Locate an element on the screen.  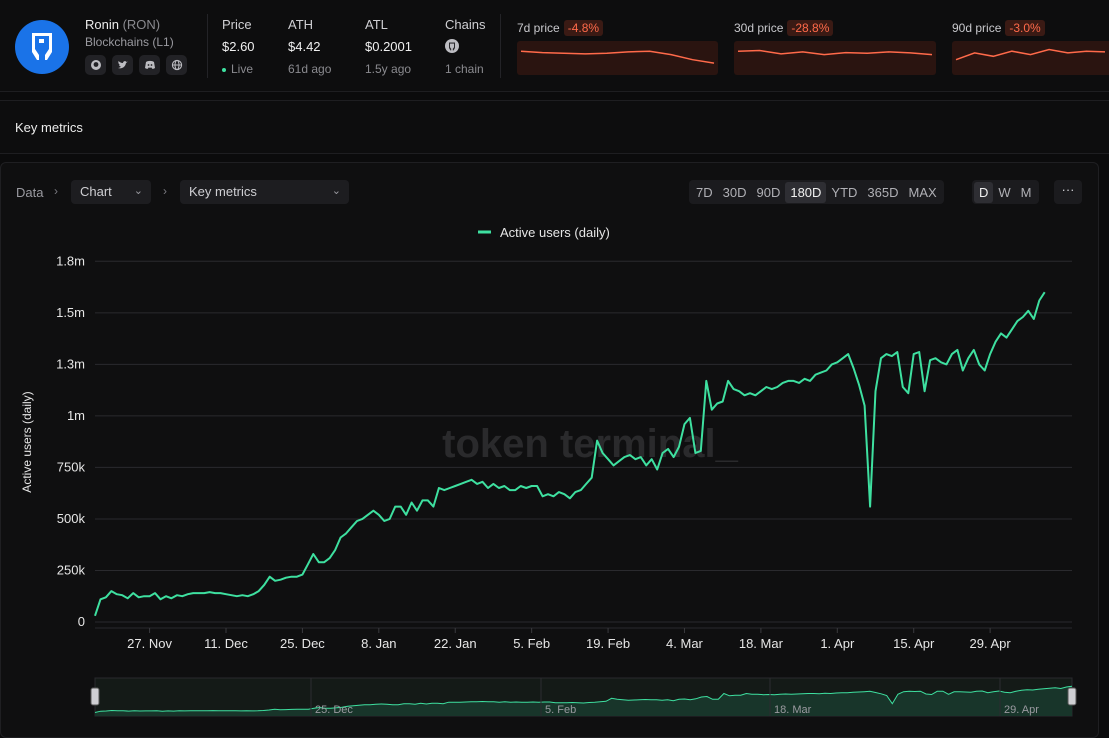
ronin-logo-icon is located at coordinates (42, 47).